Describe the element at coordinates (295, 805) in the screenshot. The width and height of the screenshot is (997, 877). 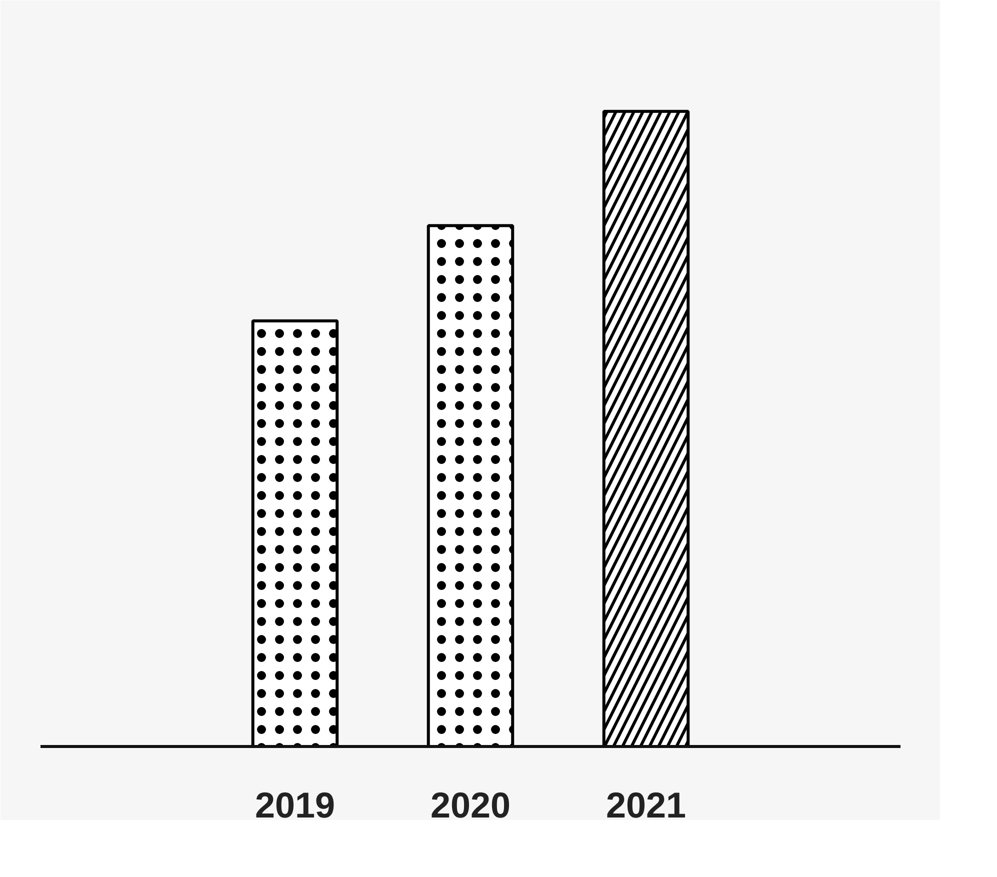
I see `x-tick-label: 2019` at that location.